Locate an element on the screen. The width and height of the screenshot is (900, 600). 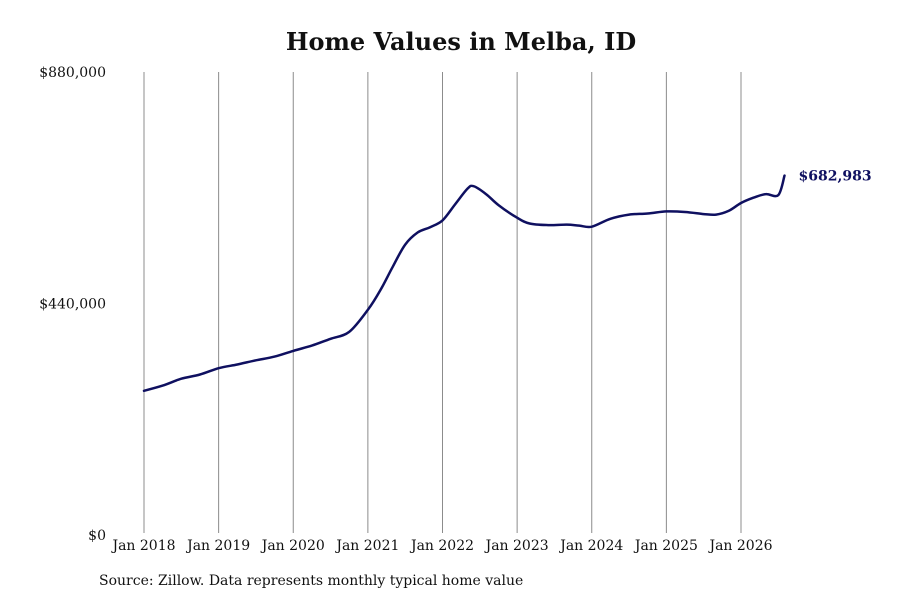
x-tick-label: Jan 2024 is located at coordinates (590, 546).